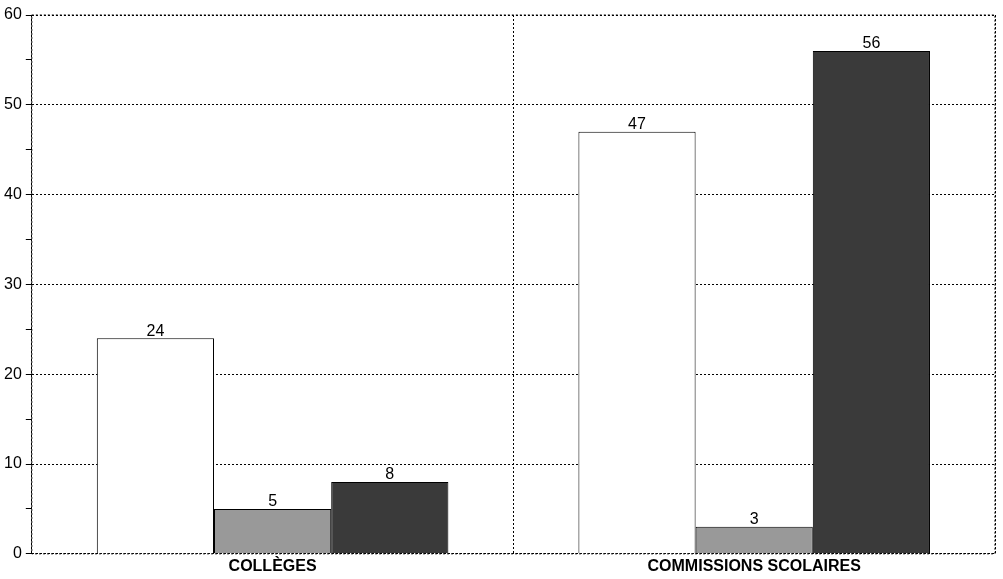 The image size is (1003, 579). I want to click on data-label: 24, so click(155, 330).